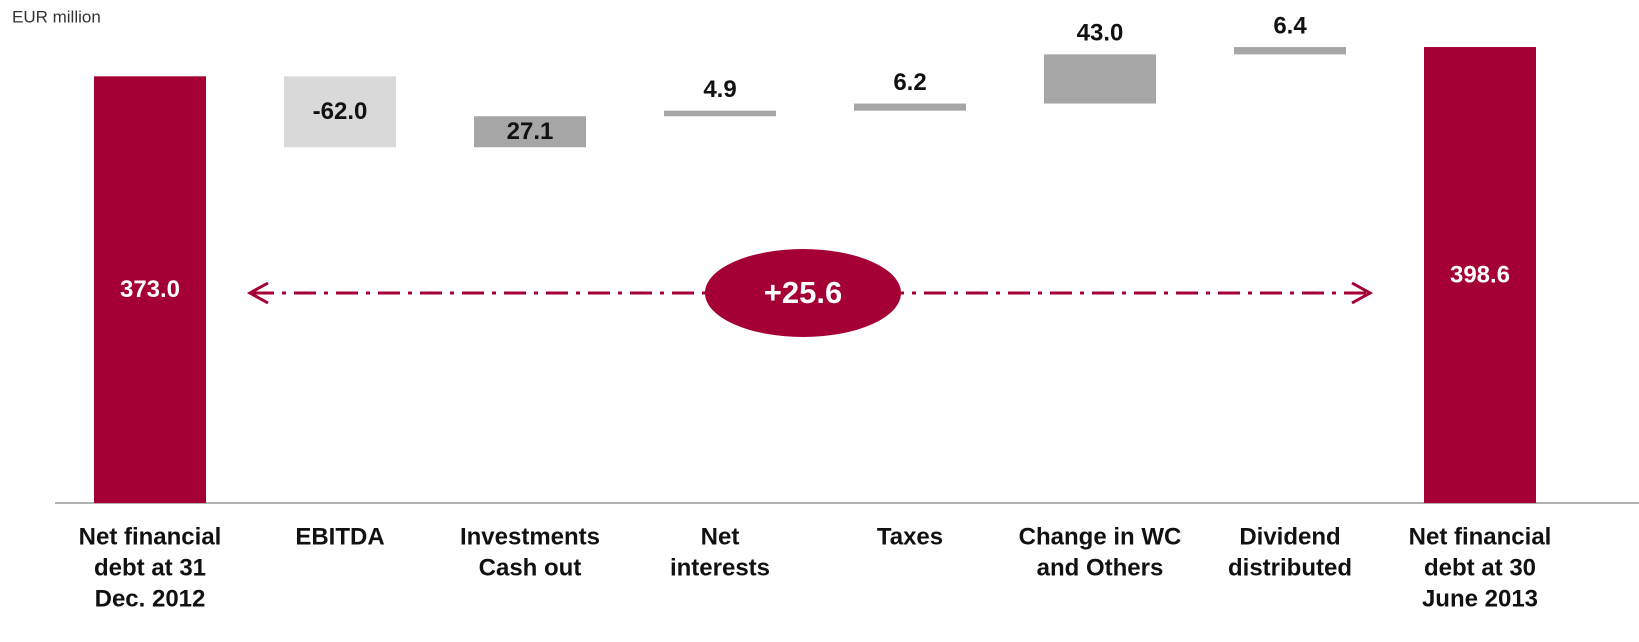  I want to click on x-tick-label: Change in WC, so click(1100, 536).